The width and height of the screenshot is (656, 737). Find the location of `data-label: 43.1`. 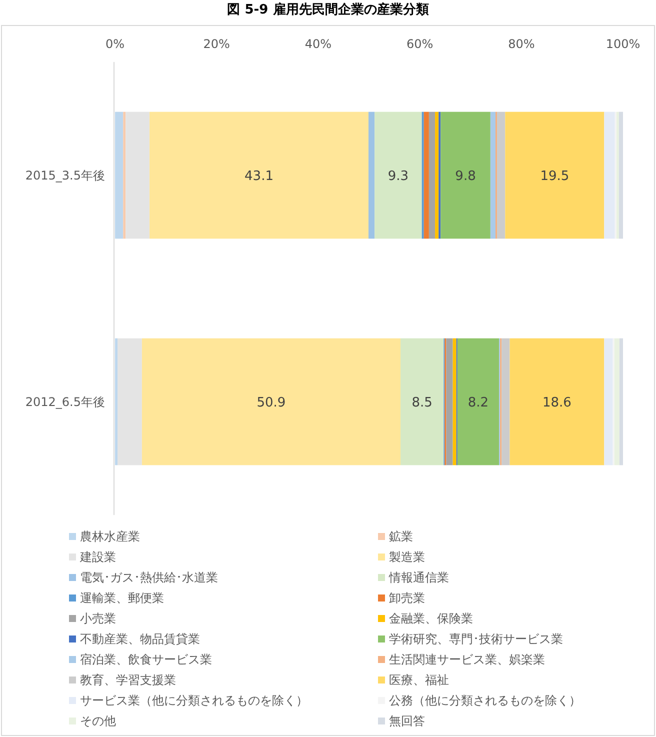

data-label: 43.1 is located at coordinates (259, 176).